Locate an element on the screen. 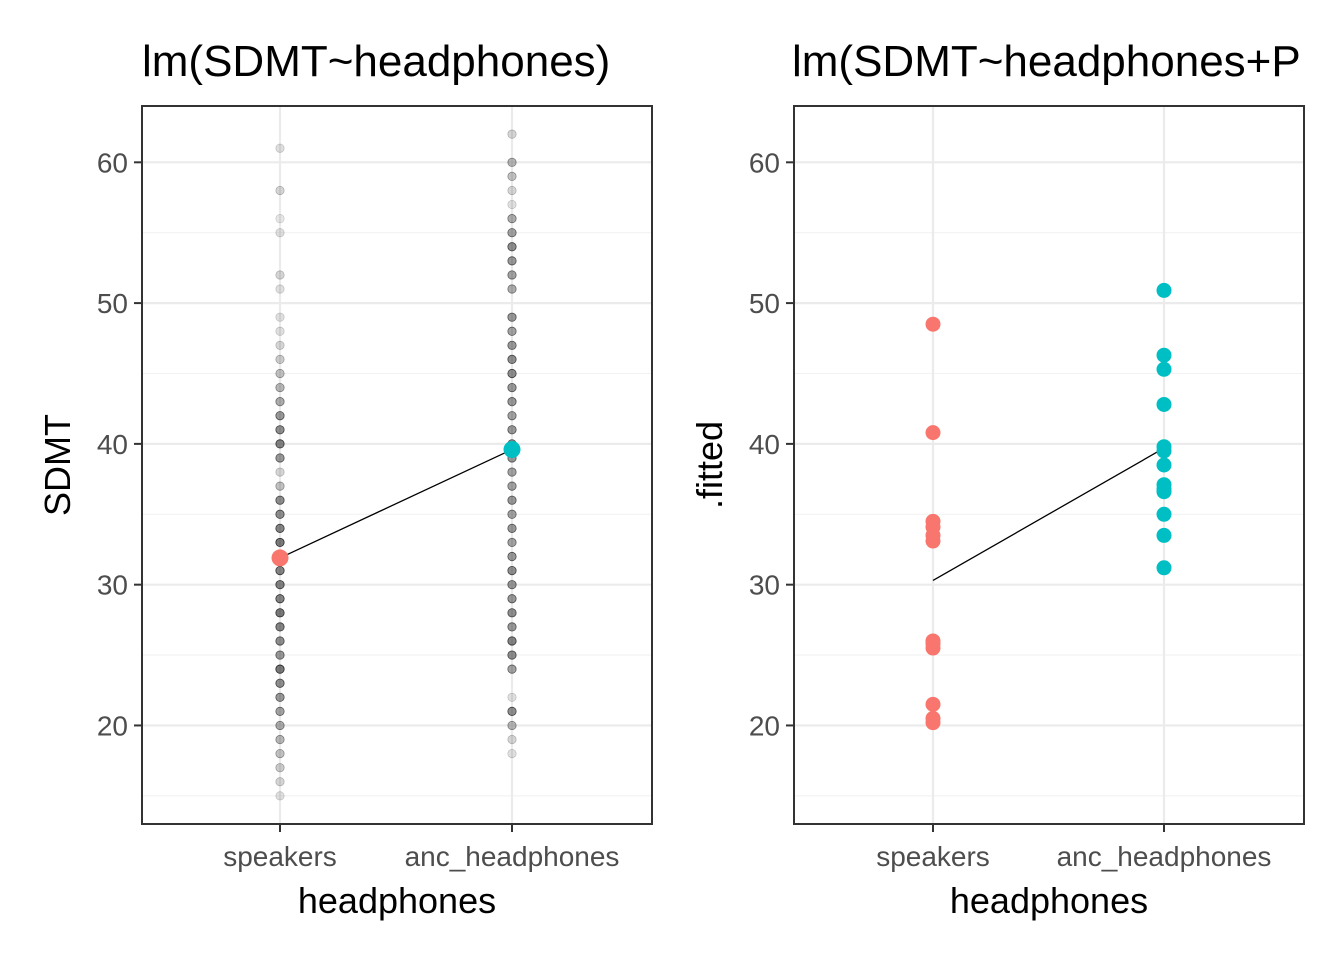 This screenshot has width=1344, height=960. panel-right-y-axis-label: .fitted is located at coordinates (709, 465).